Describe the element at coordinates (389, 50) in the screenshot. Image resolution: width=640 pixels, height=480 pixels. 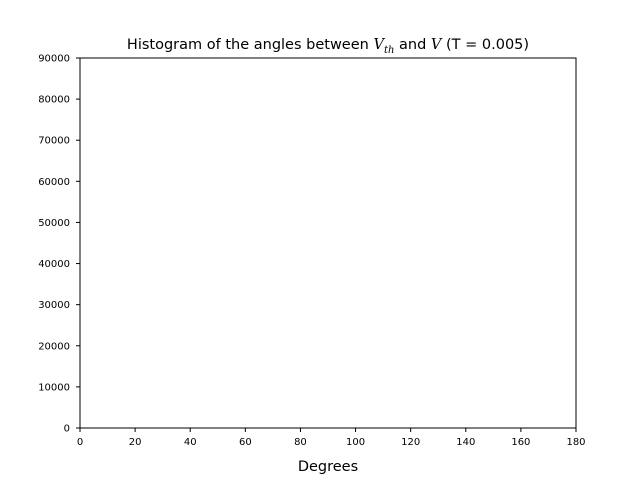
I see `chart-title-var1-subscript: th` at that location.